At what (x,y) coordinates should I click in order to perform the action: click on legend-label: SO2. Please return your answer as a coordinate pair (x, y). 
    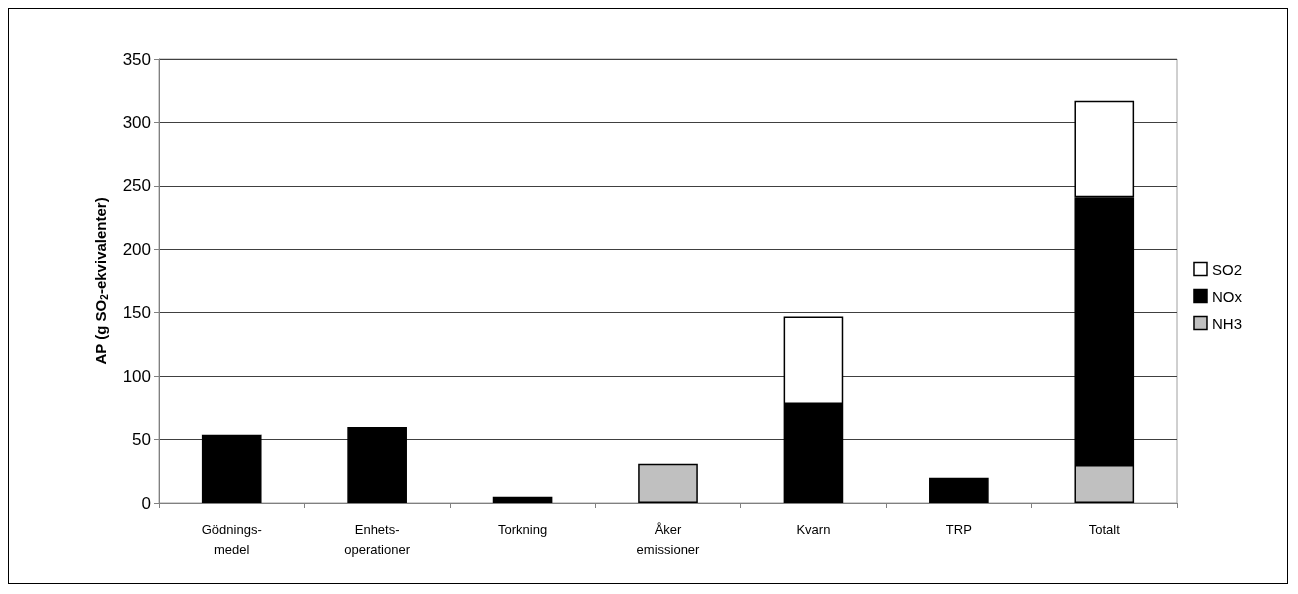
    Looking at the image, I should click on (1226, 269).